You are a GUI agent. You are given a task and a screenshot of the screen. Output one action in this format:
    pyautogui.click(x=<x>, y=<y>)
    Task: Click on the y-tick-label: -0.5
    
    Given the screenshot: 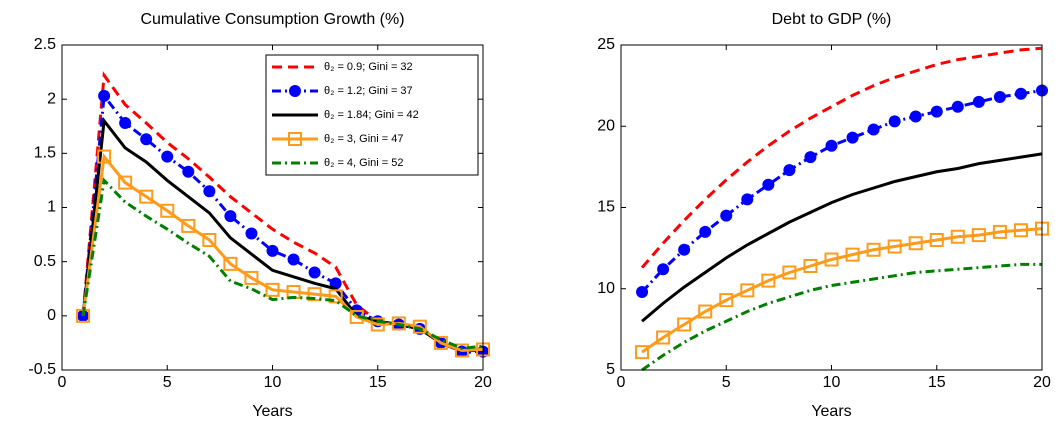 What is the action you would take?
    pyautogui.click(x=42, y=369)
    